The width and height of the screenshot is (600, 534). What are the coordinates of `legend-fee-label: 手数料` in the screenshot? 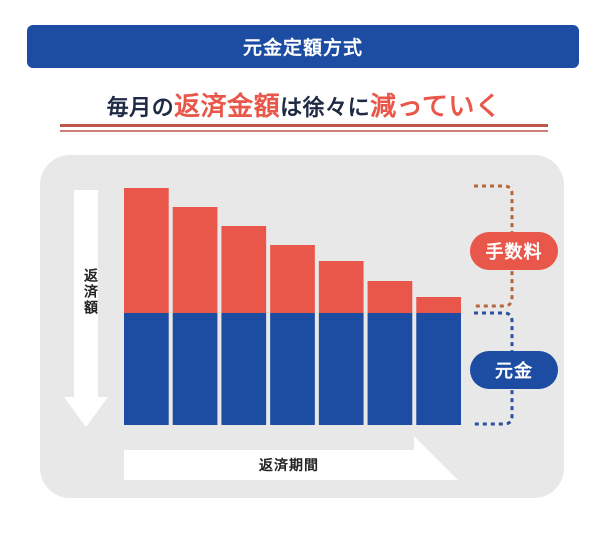 It's located at (514, 252).